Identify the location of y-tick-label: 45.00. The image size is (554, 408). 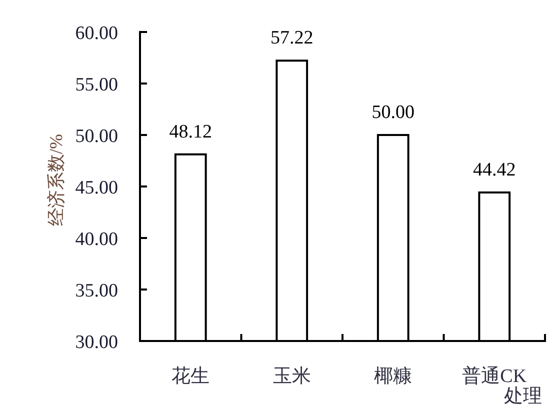
(96, 188).